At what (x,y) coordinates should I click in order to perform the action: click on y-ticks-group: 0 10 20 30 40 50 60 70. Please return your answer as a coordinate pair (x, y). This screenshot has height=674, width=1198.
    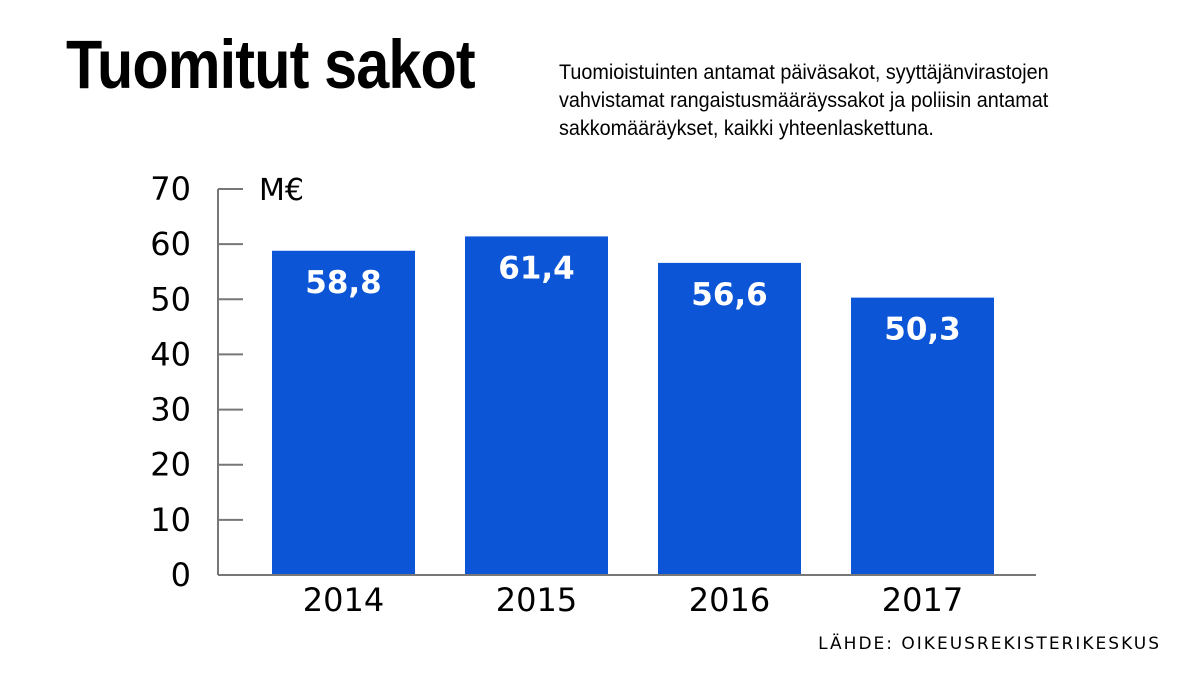
    Looking at the image, I should click on (196, 382).